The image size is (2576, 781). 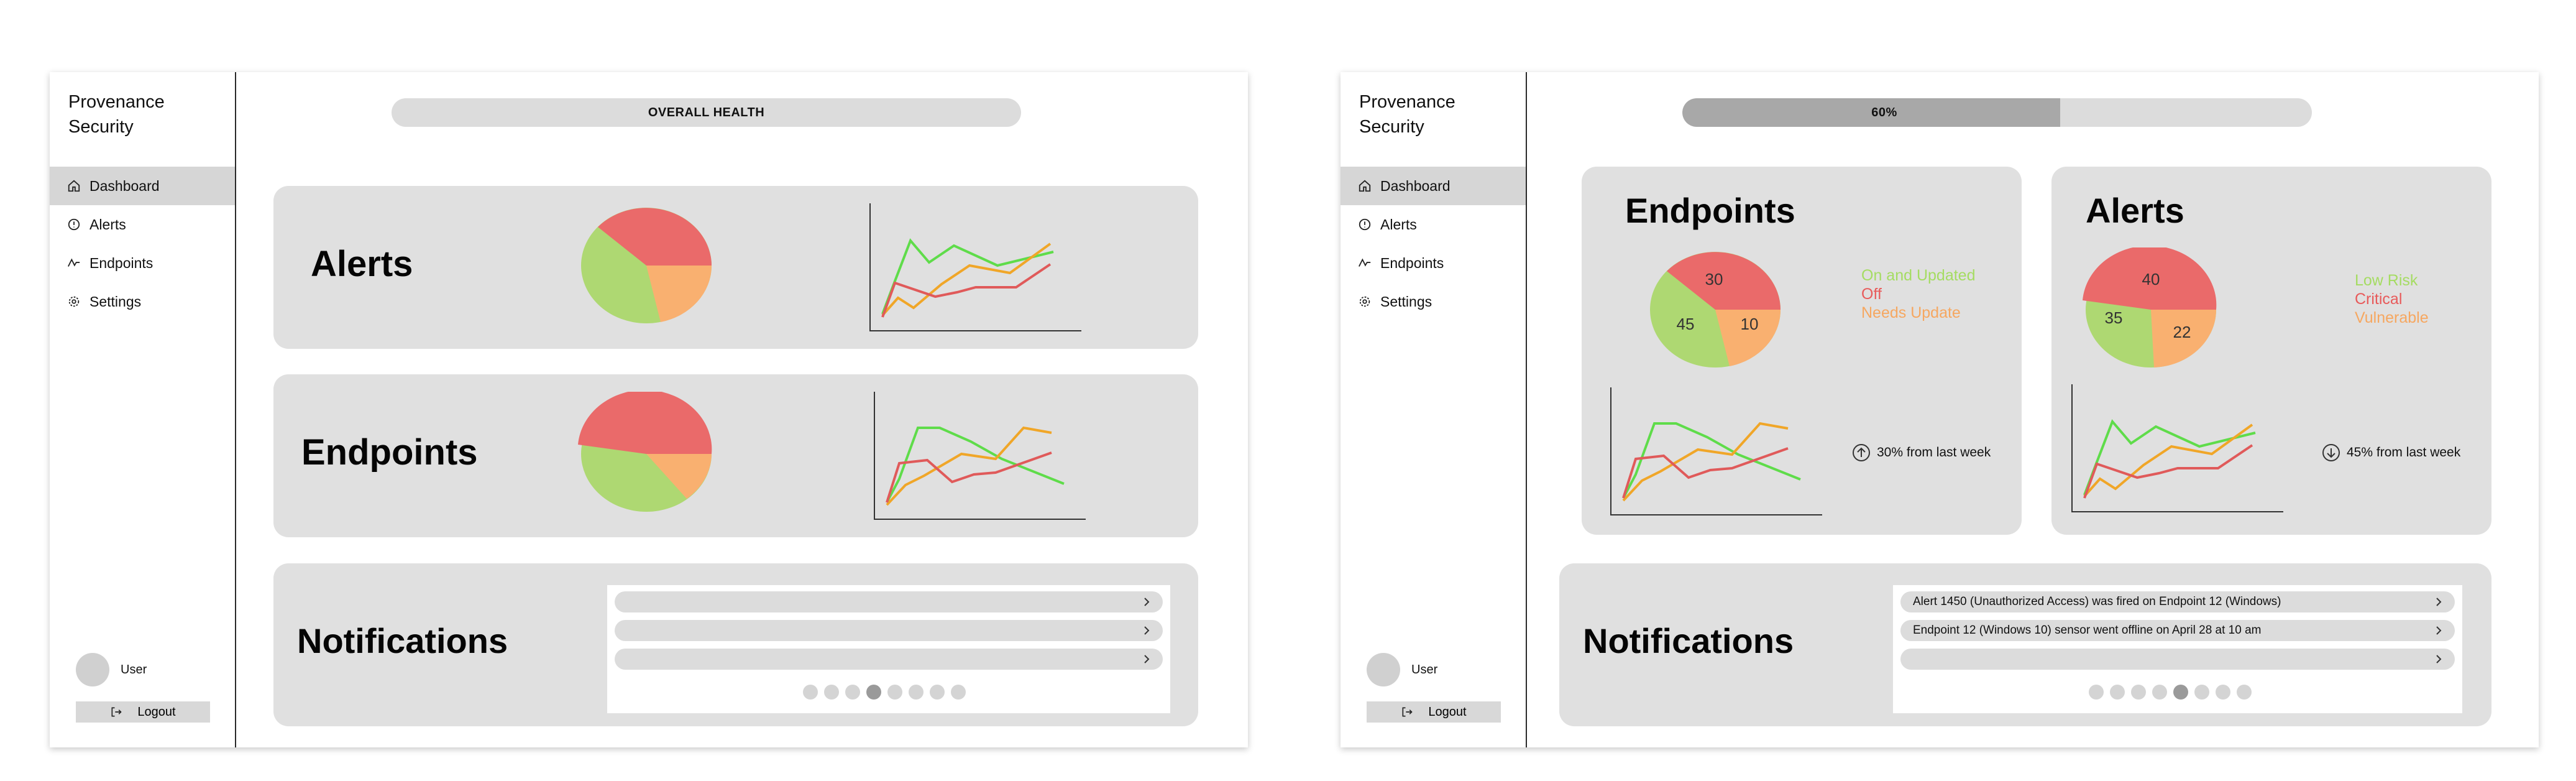 I want to click on alerts-card: Alerts, so click(x=735, y=267).